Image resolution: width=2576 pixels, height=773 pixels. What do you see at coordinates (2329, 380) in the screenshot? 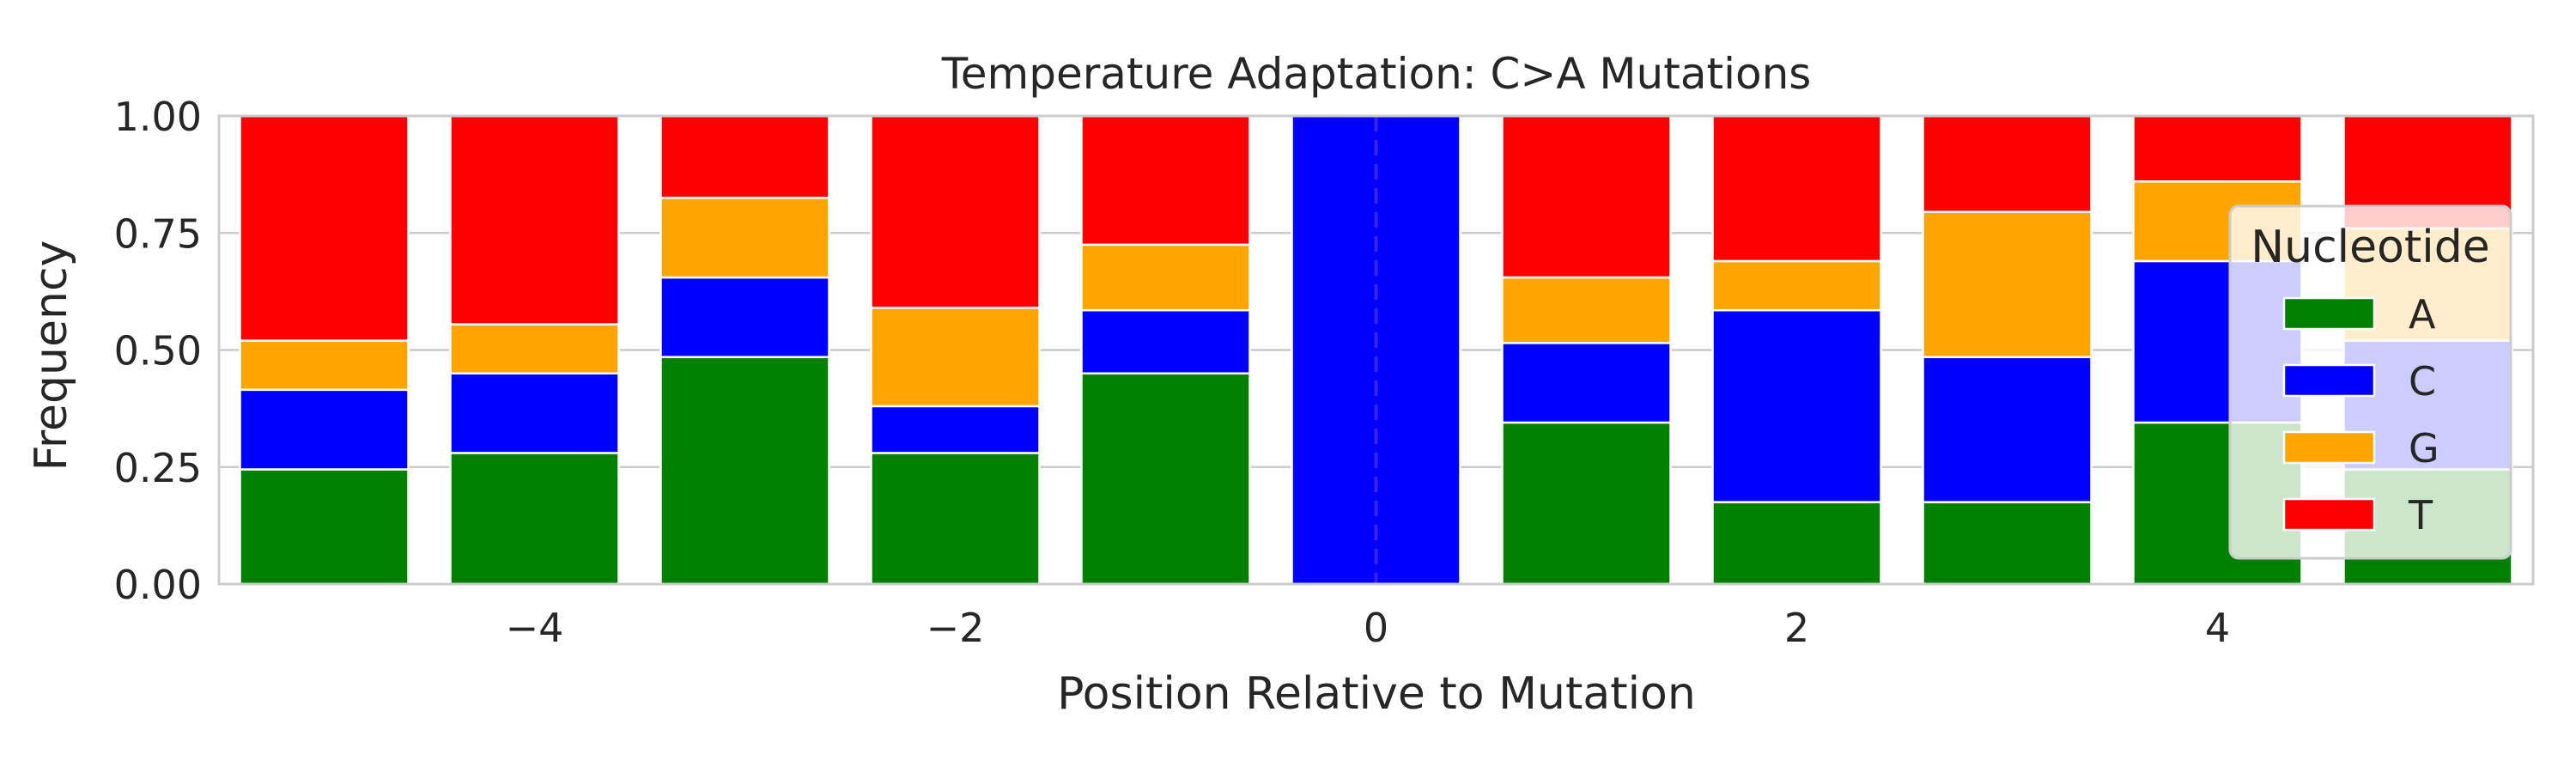
I see `legend-swatch-c` at bounding box center [2329, 380].